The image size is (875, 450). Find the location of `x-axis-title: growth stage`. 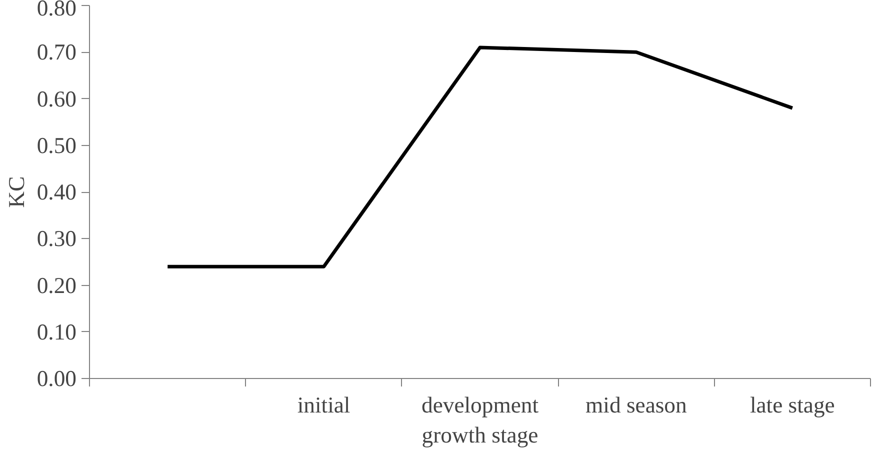

x-axis-title: growth stage is located at coordinates (480, 435).